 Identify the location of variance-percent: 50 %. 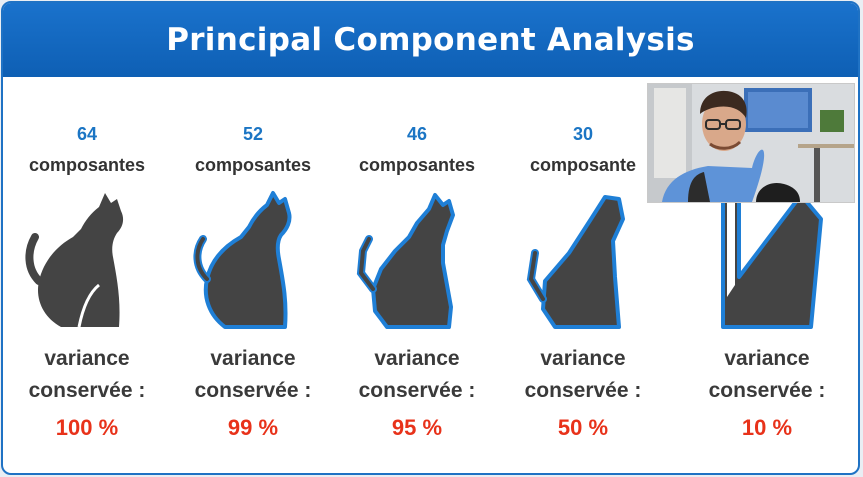
(583, 427).